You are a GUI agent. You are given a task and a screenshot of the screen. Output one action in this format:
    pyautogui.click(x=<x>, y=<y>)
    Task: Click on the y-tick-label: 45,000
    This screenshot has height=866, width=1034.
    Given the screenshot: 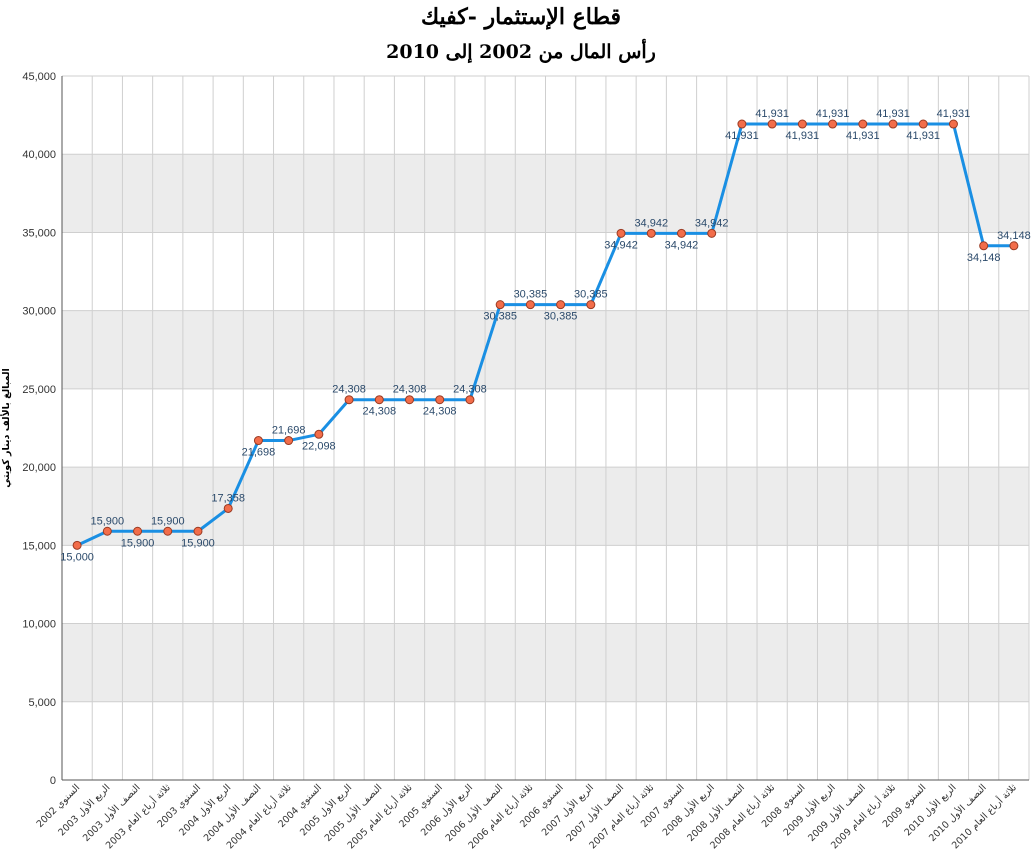 What is the action you would take?
    pyautogui.click(x=39, y=77)
    